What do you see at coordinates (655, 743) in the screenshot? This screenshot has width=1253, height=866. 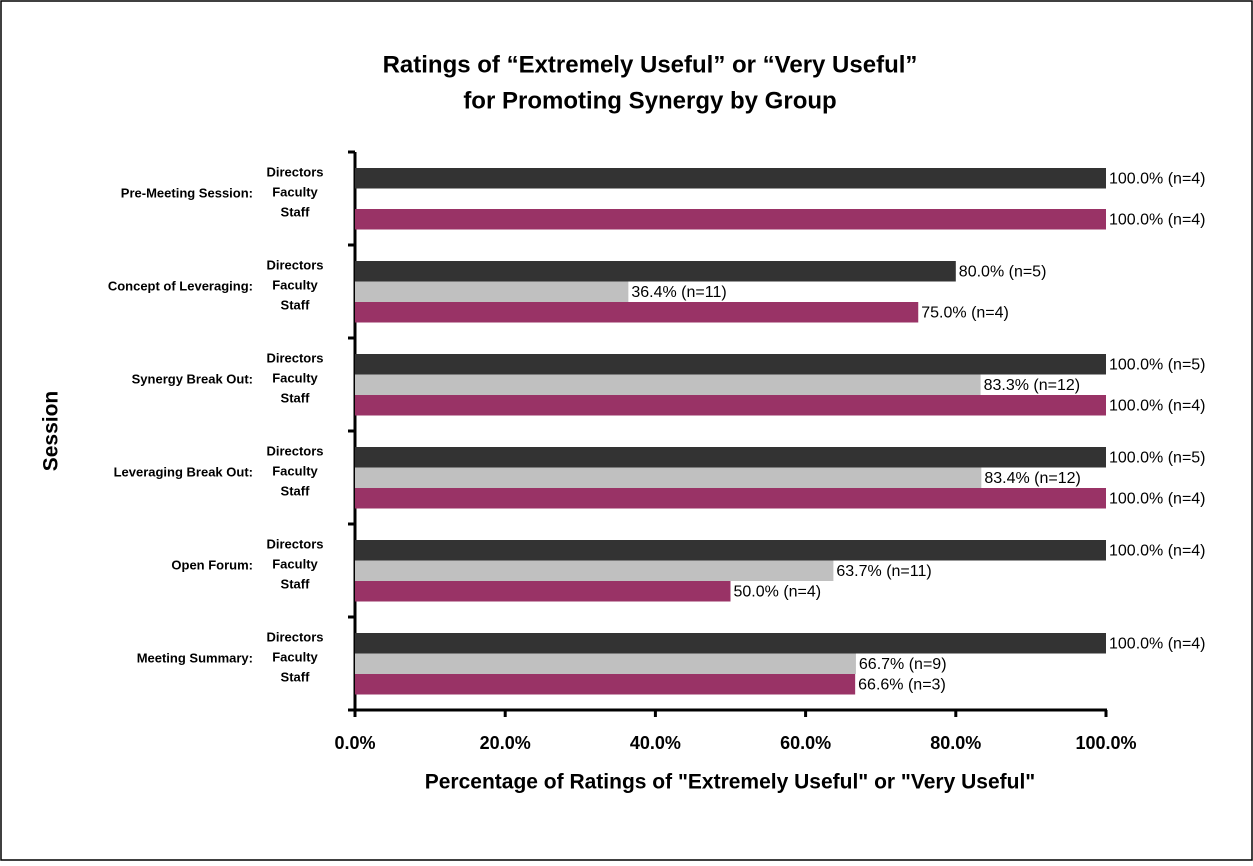 I see `x-tick-label: 40.0%` at bounding box center [655, 743].